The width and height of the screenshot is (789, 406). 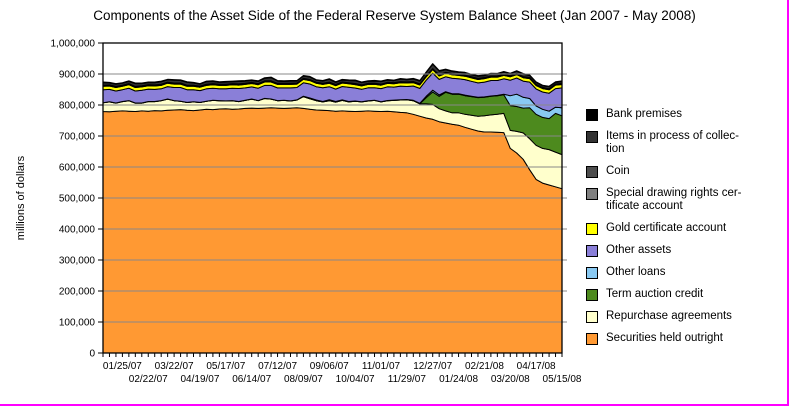 I want to click on legend-swatch-coin, so click(x=592, y=172).